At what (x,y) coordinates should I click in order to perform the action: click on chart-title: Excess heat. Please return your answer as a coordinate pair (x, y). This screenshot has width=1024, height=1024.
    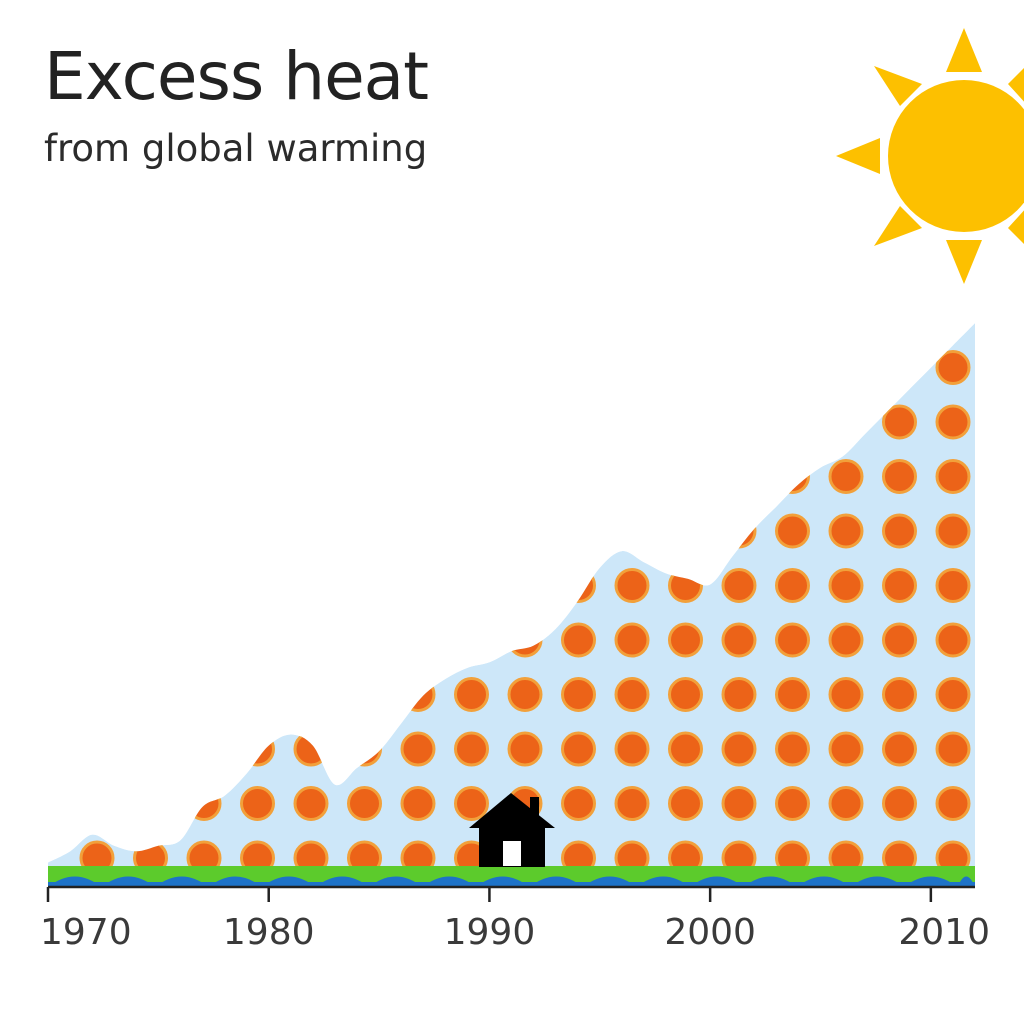
    Looking at the image, I should click on (236, 76).